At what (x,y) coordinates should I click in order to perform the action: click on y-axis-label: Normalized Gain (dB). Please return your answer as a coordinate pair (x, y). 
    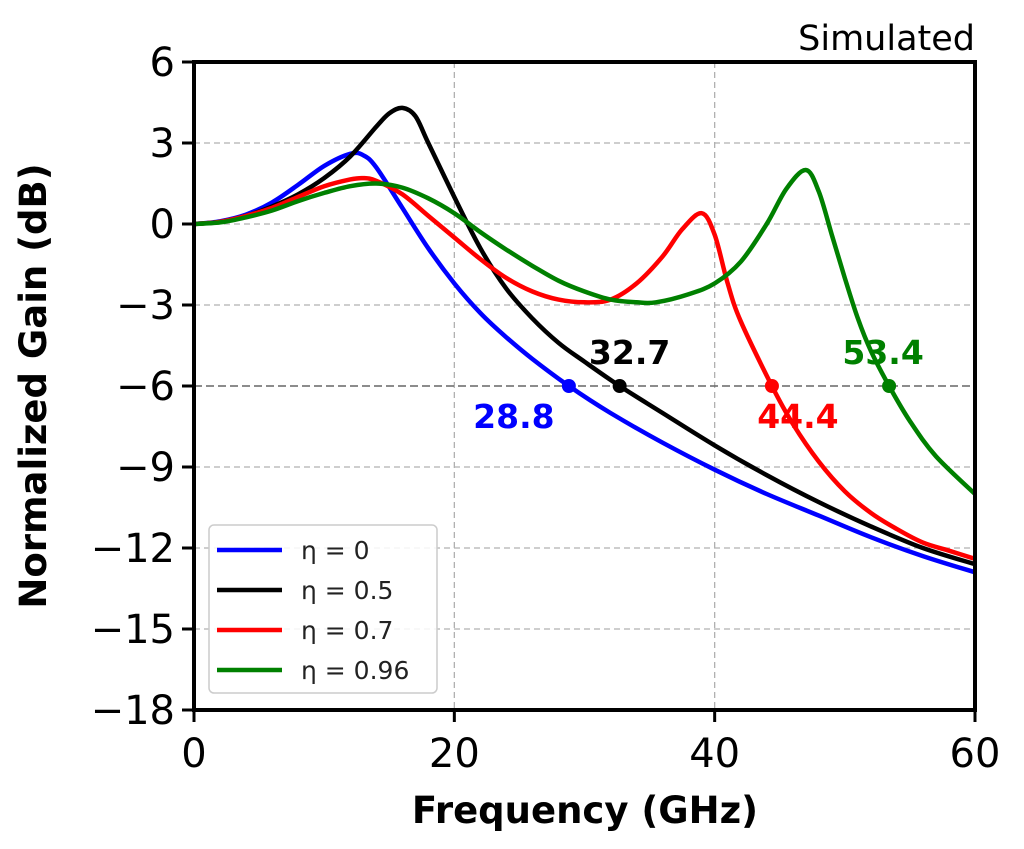
    Looking at the image, I should click on (33, 385).